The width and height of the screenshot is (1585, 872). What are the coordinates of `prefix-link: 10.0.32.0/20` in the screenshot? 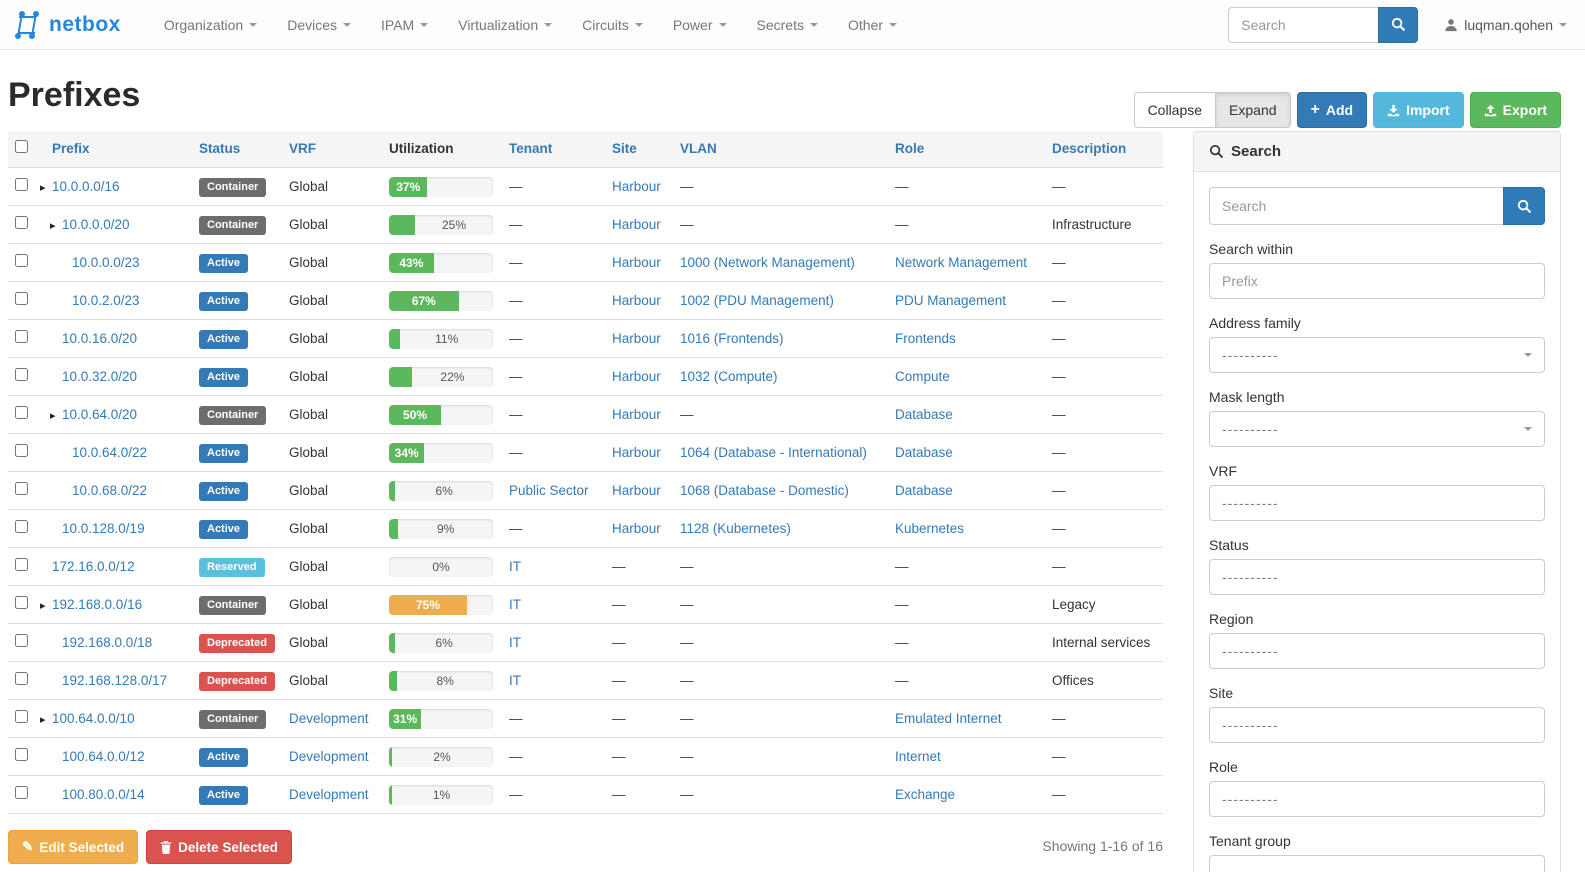 It's located at (100, 376).